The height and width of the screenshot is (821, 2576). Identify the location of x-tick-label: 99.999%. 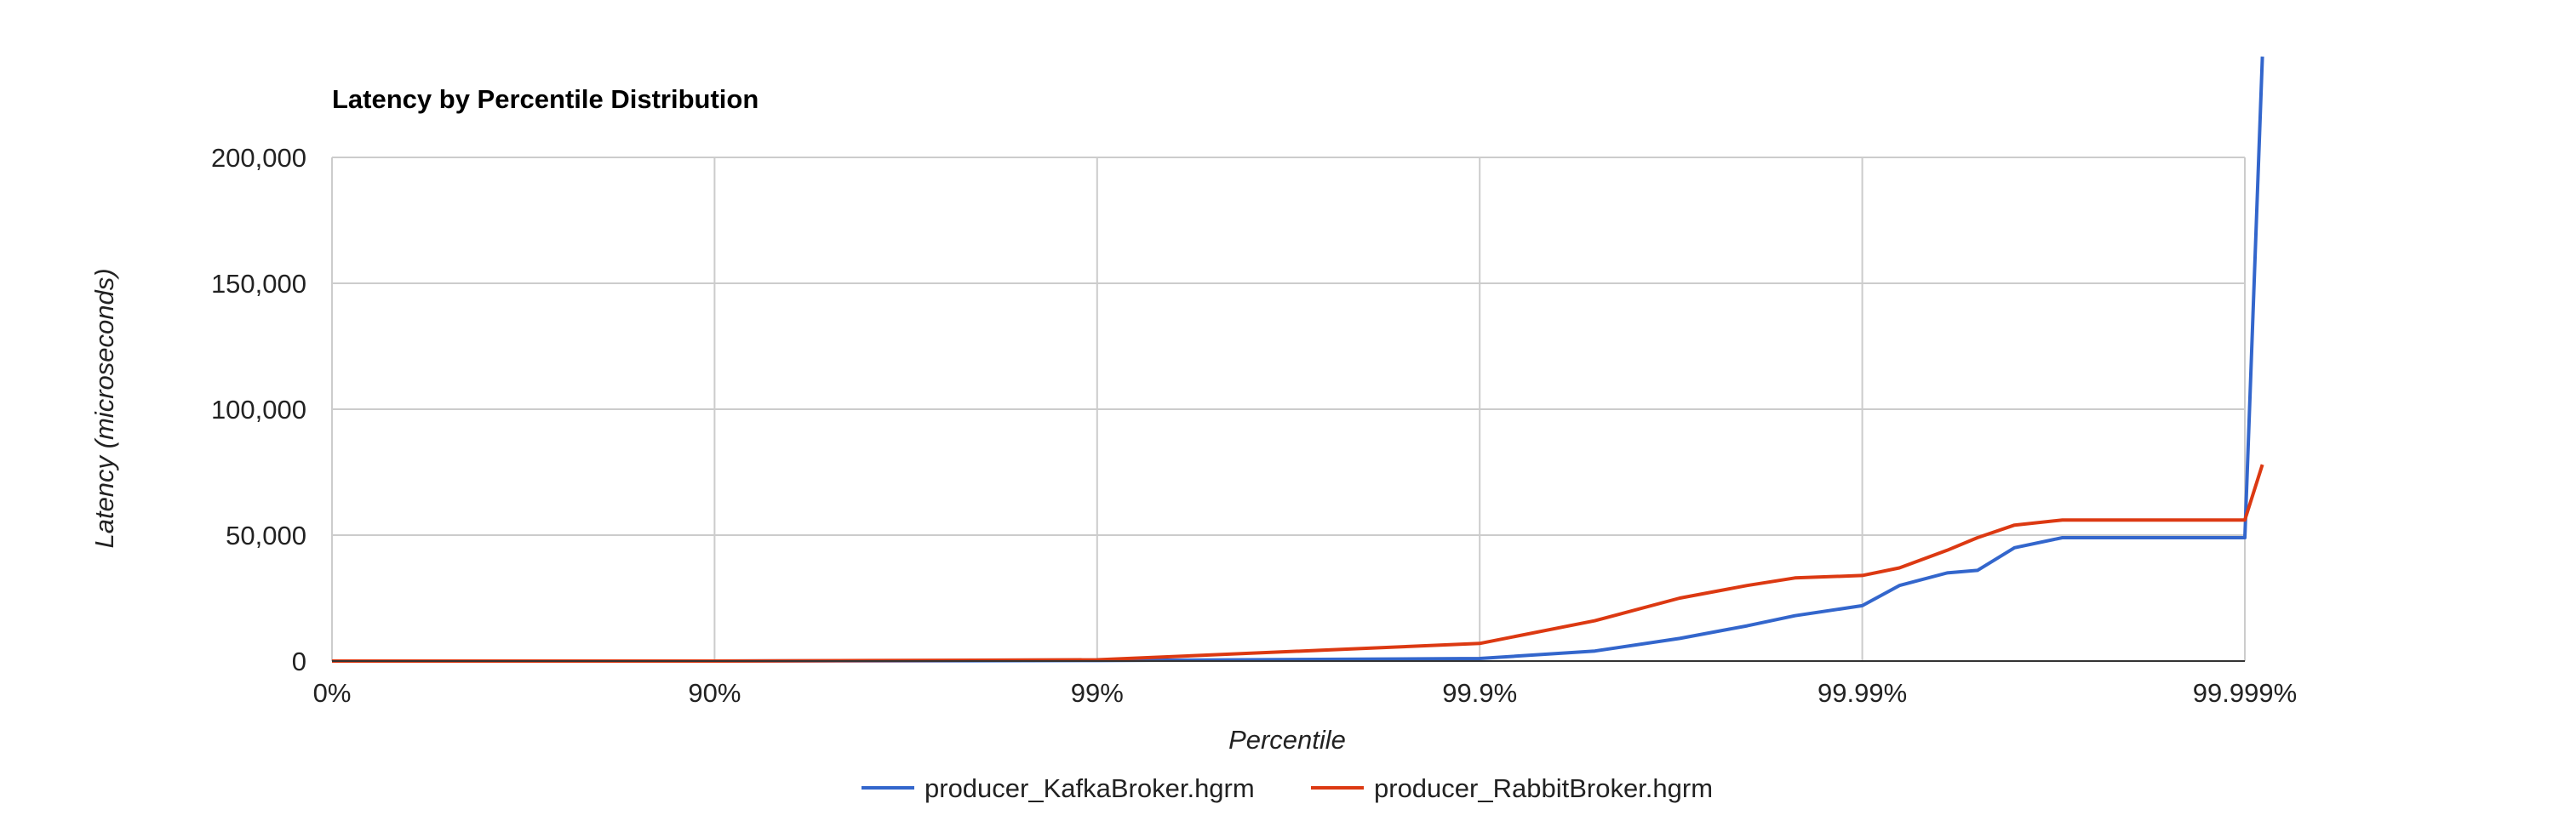
(2245, 693).